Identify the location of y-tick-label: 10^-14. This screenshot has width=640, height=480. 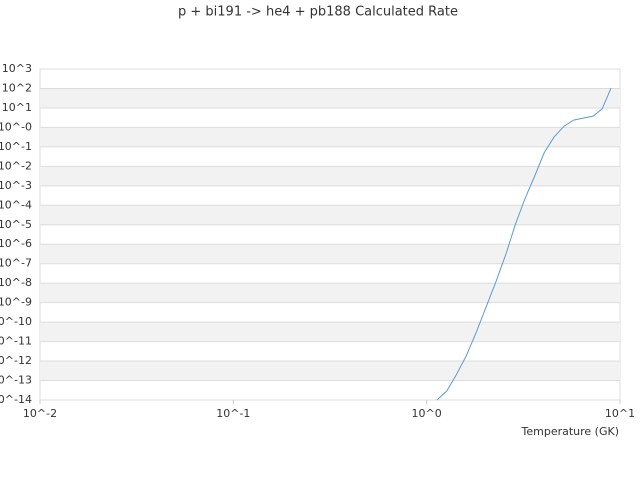
(16, 399).